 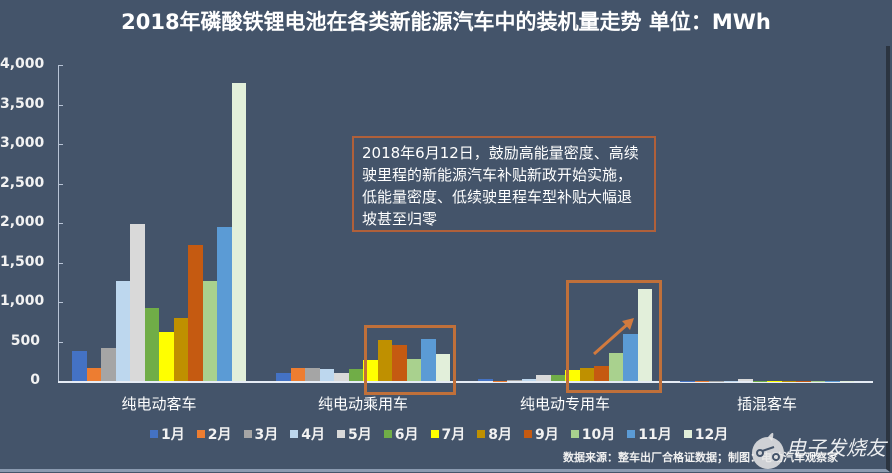 I want to click on legend-label: 9月, so click(x=547, y=435).